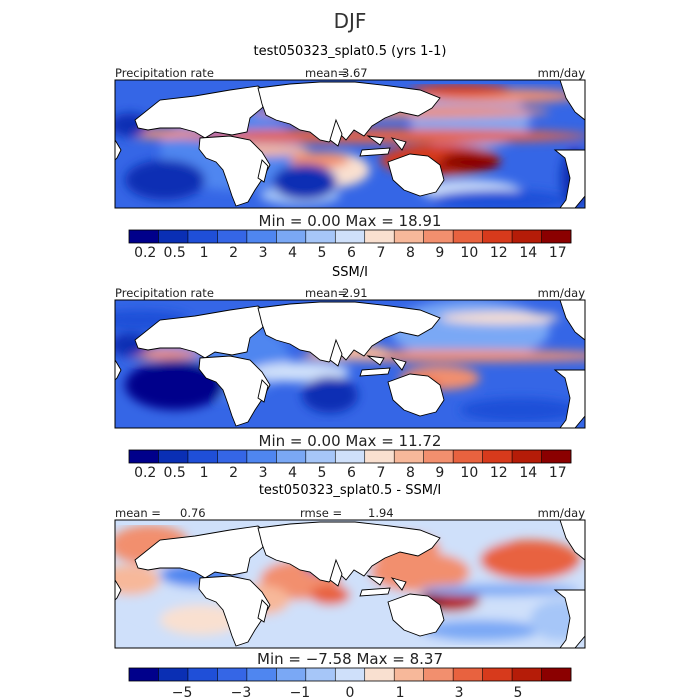 The height and width of the screenshot is (700, 700). Describe the element at coordinates (193, 513) in the screenshot. I see `mean-value: 0.76` at that location.